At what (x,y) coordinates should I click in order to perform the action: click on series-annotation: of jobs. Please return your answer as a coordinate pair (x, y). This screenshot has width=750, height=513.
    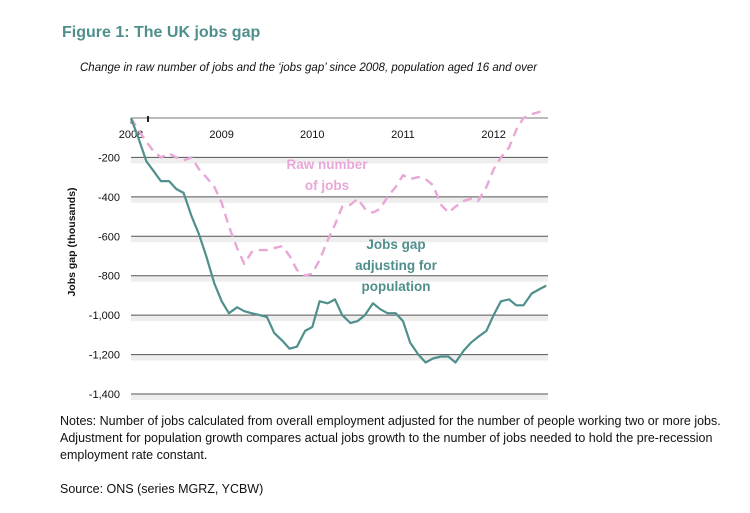
    Looking at the image, I should click on (327, 185).